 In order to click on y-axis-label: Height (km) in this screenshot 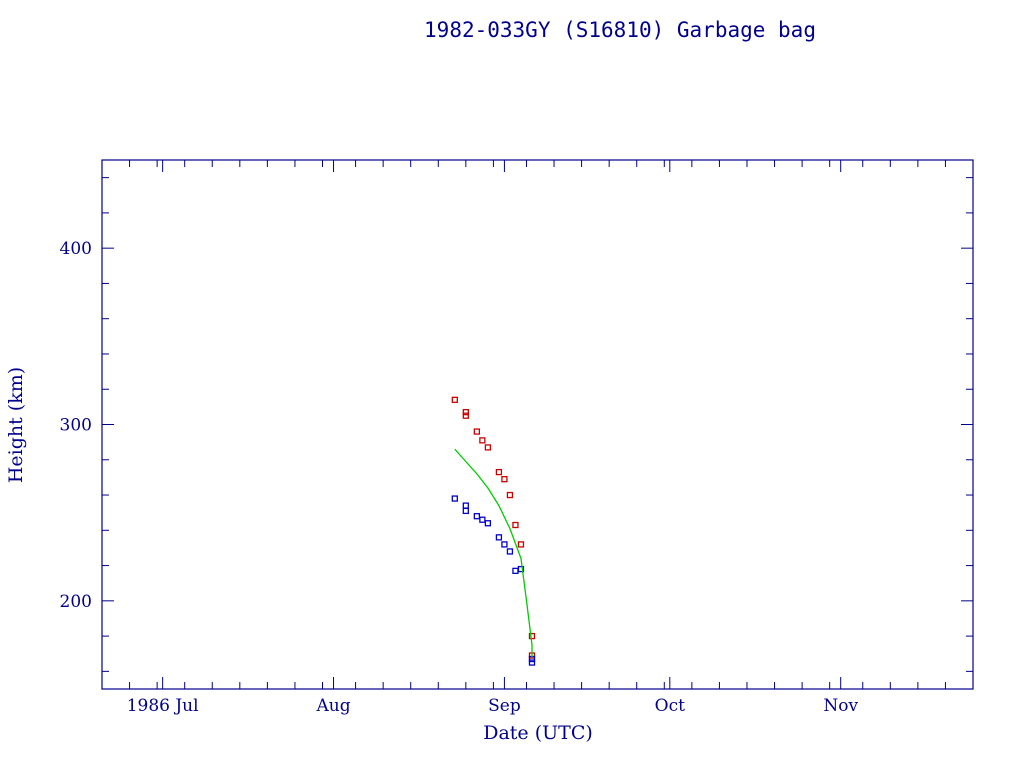, I will do `click(16, 425)`.